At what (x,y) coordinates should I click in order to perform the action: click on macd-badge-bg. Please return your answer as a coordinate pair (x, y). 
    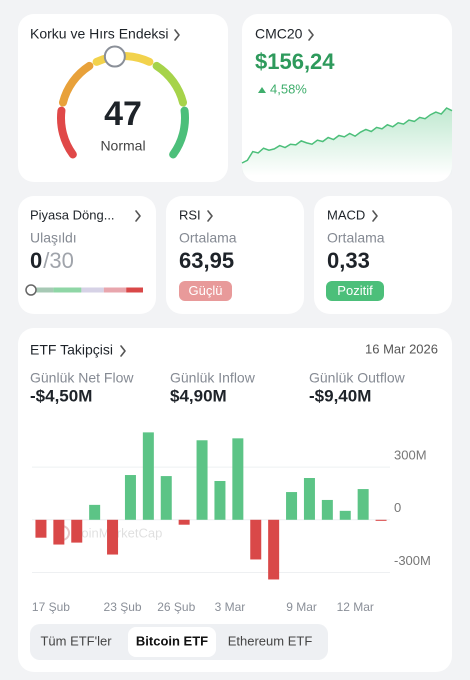
    Looking at the image, I should click on (355, 291).